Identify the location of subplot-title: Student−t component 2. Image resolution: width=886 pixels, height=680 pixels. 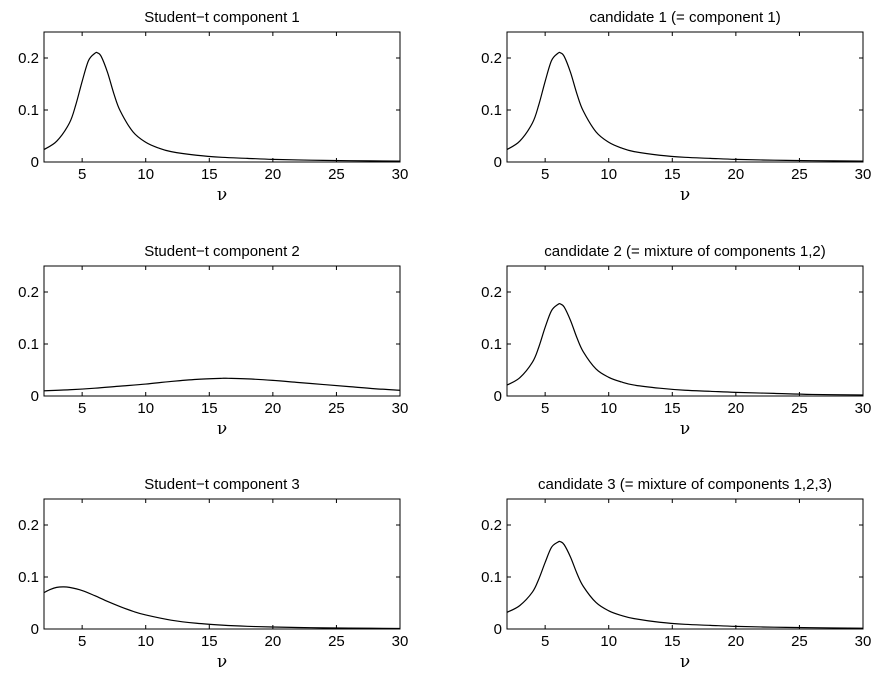
(222, 251).